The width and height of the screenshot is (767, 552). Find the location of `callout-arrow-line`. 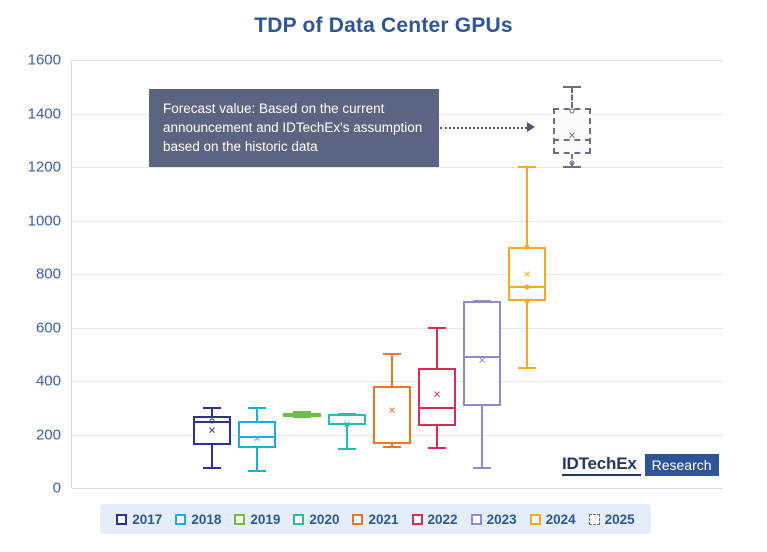

callout-arrow-line is located at coordinates (485, 129).